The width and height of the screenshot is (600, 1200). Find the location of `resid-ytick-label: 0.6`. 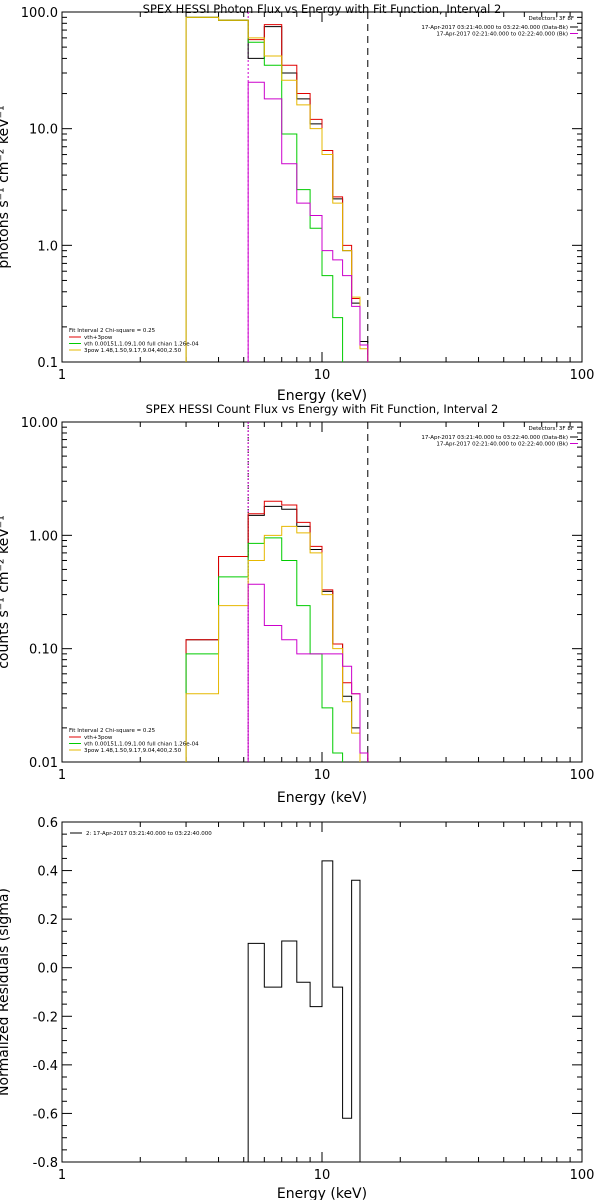

resid-ytick-label: 0.6 is located at coordinates (47, 823).